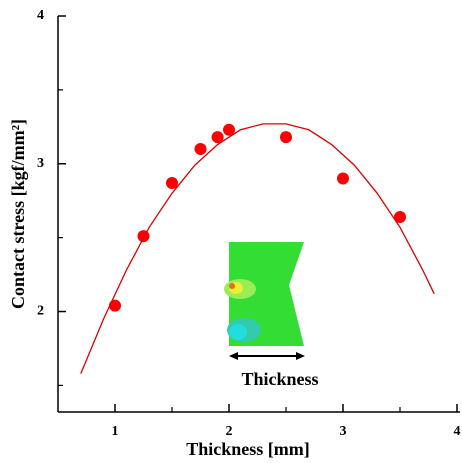  Describe the element at coordinates (457, 431) in the screenshot. I see `x-tick-label: 4` at that location.